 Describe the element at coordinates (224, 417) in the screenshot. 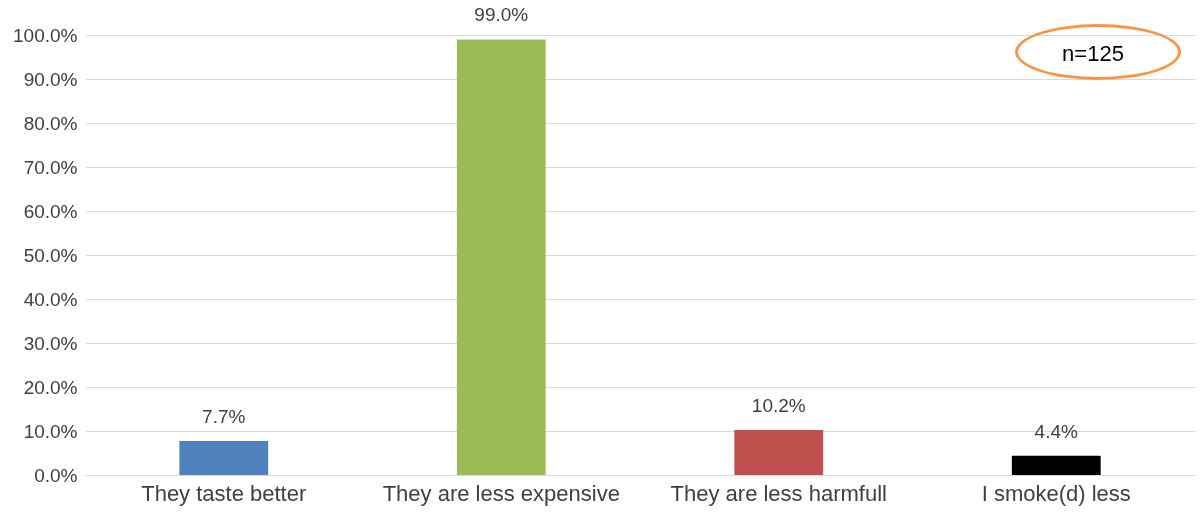

I see `data-label: 7.7%` at that location.